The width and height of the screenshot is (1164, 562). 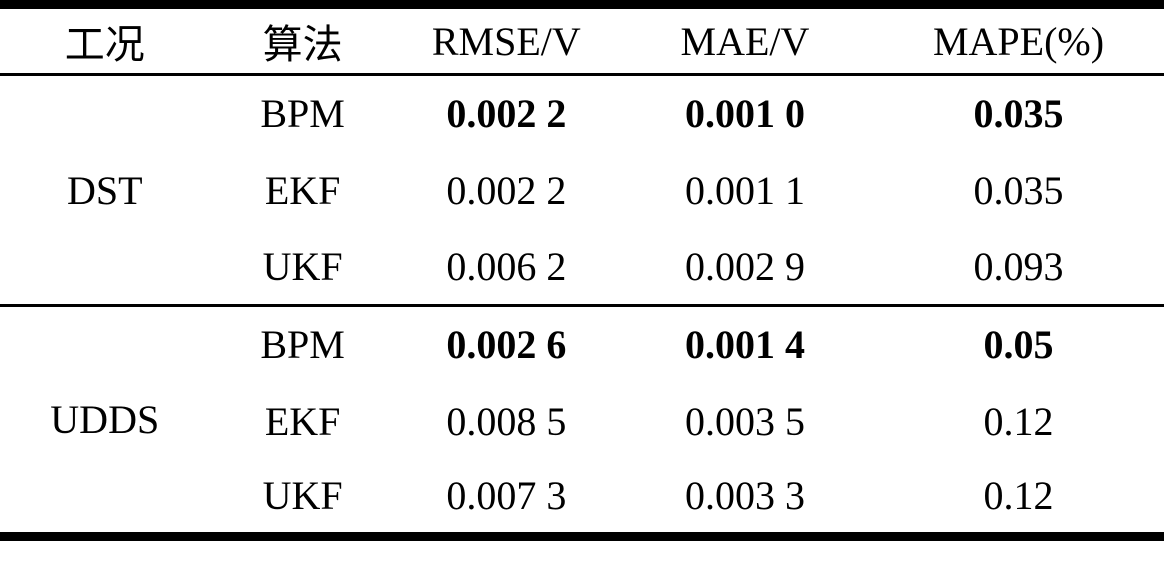 I want to click on table-row-udds-ukf: UKF 0.007 3 0.003 3 0.12, so click(x=582, y=498).